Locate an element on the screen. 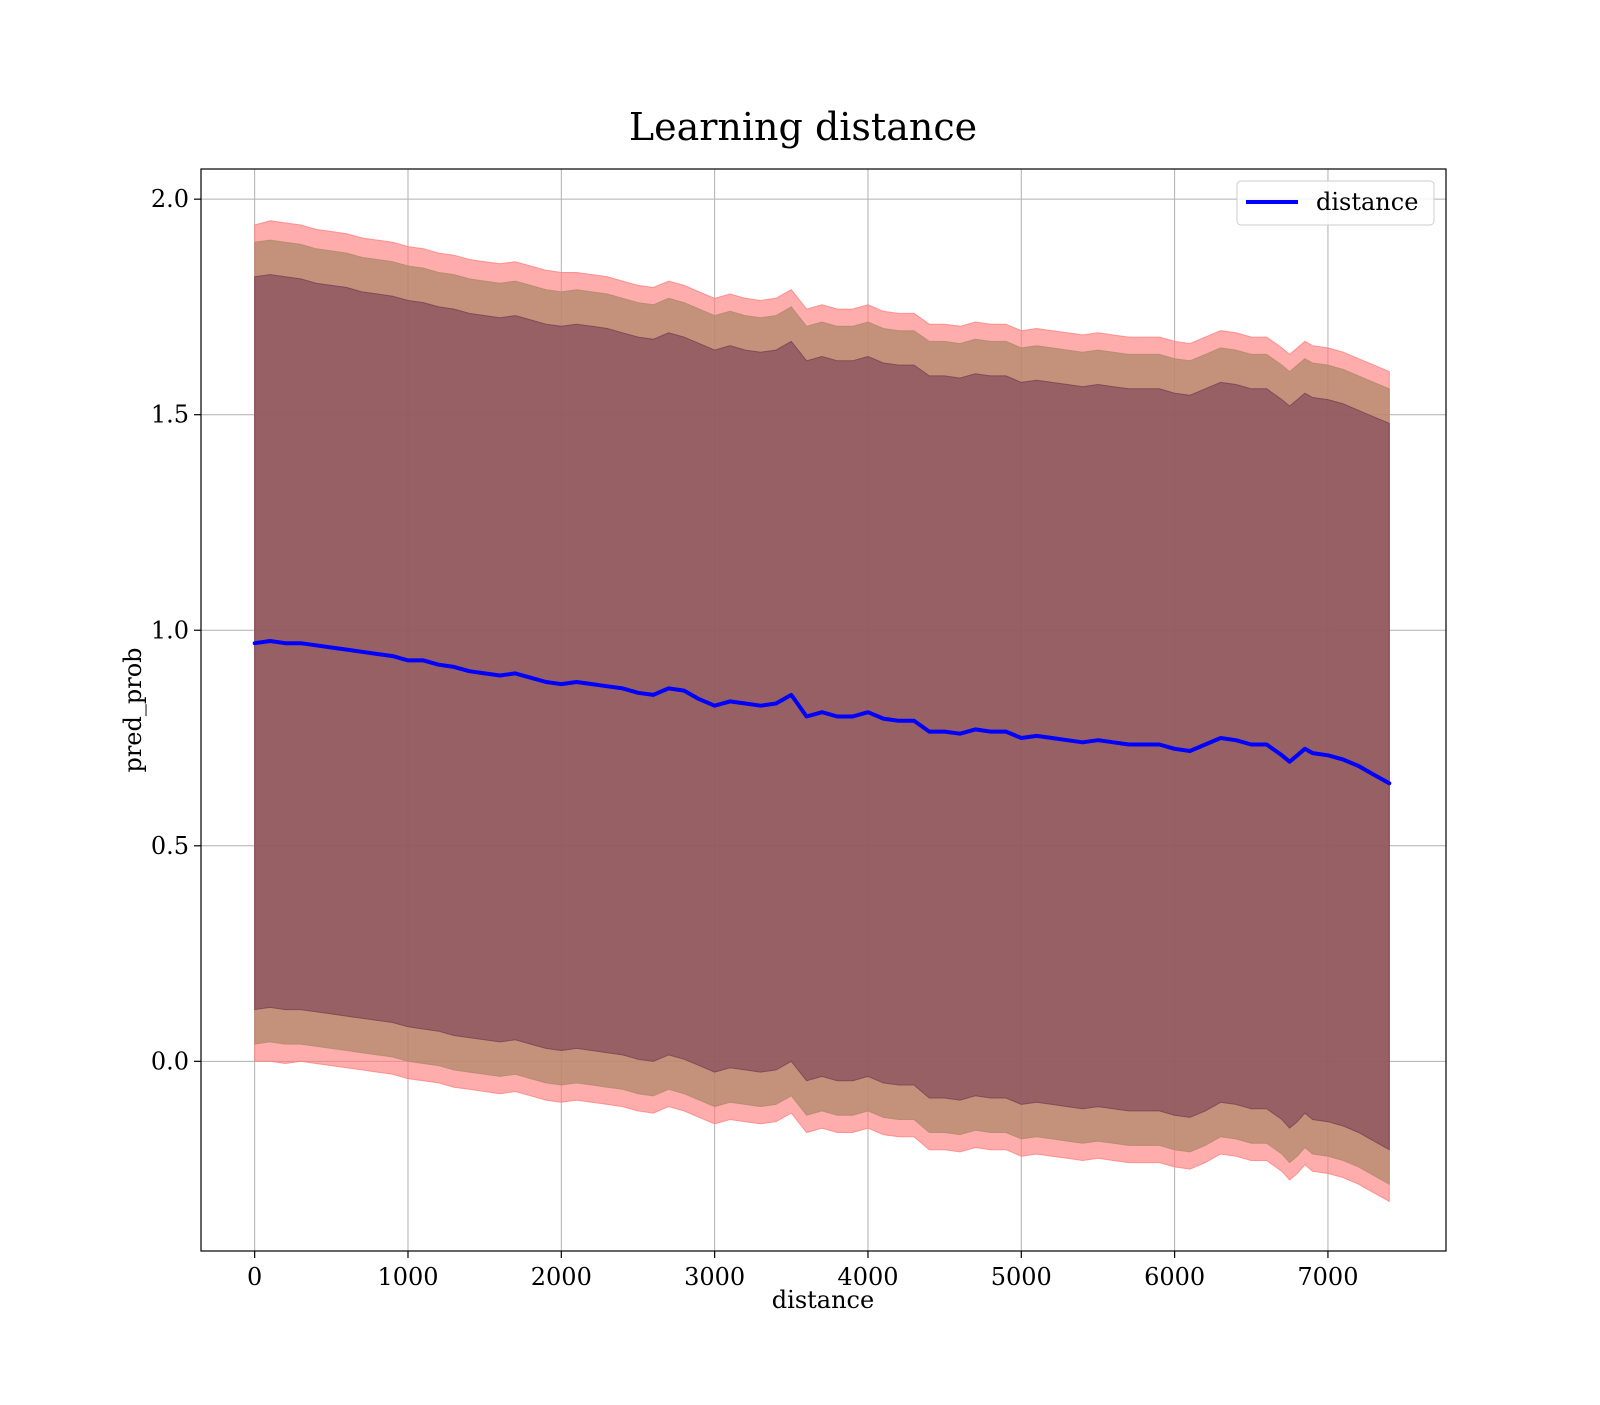  legend: distance is located at coordinates (1335, 203).